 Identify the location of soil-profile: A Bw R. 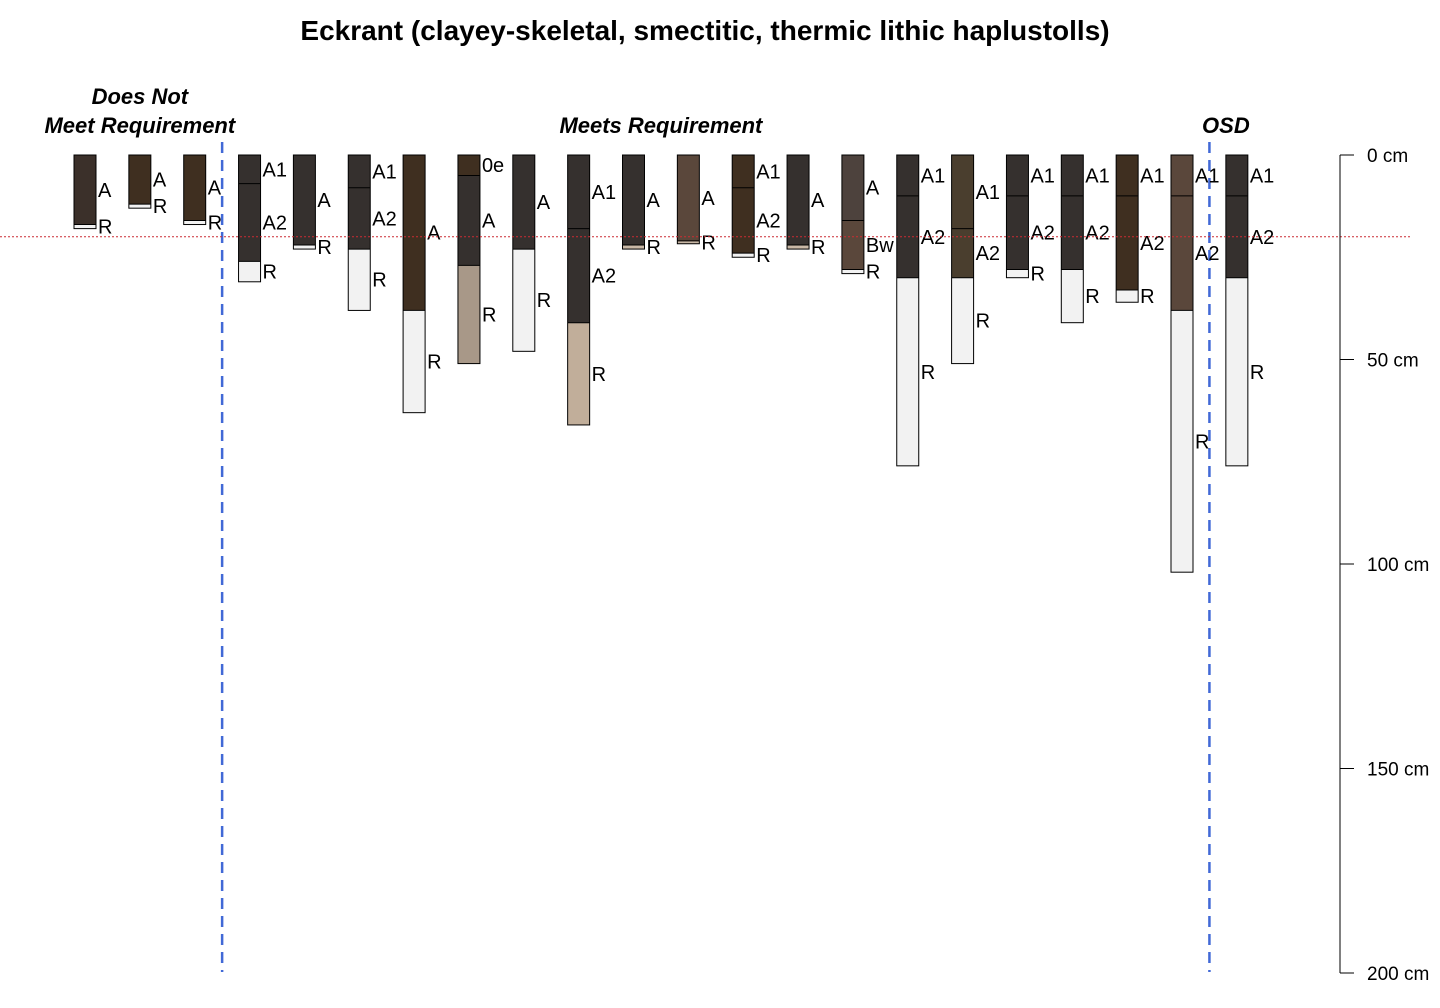
(867, 219).